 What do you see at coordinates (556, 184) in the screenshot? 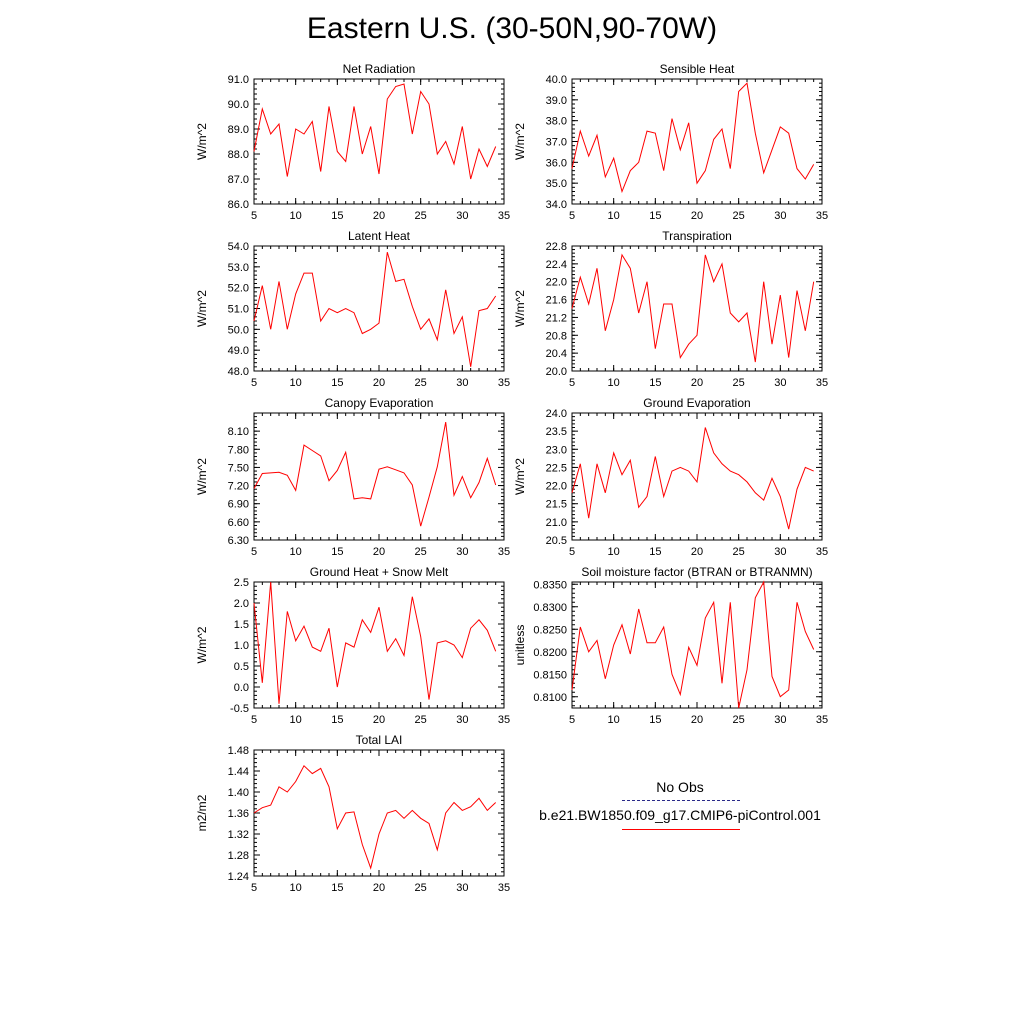
I see `y-tick-label: 35.0` at bounding box center [556, 184].